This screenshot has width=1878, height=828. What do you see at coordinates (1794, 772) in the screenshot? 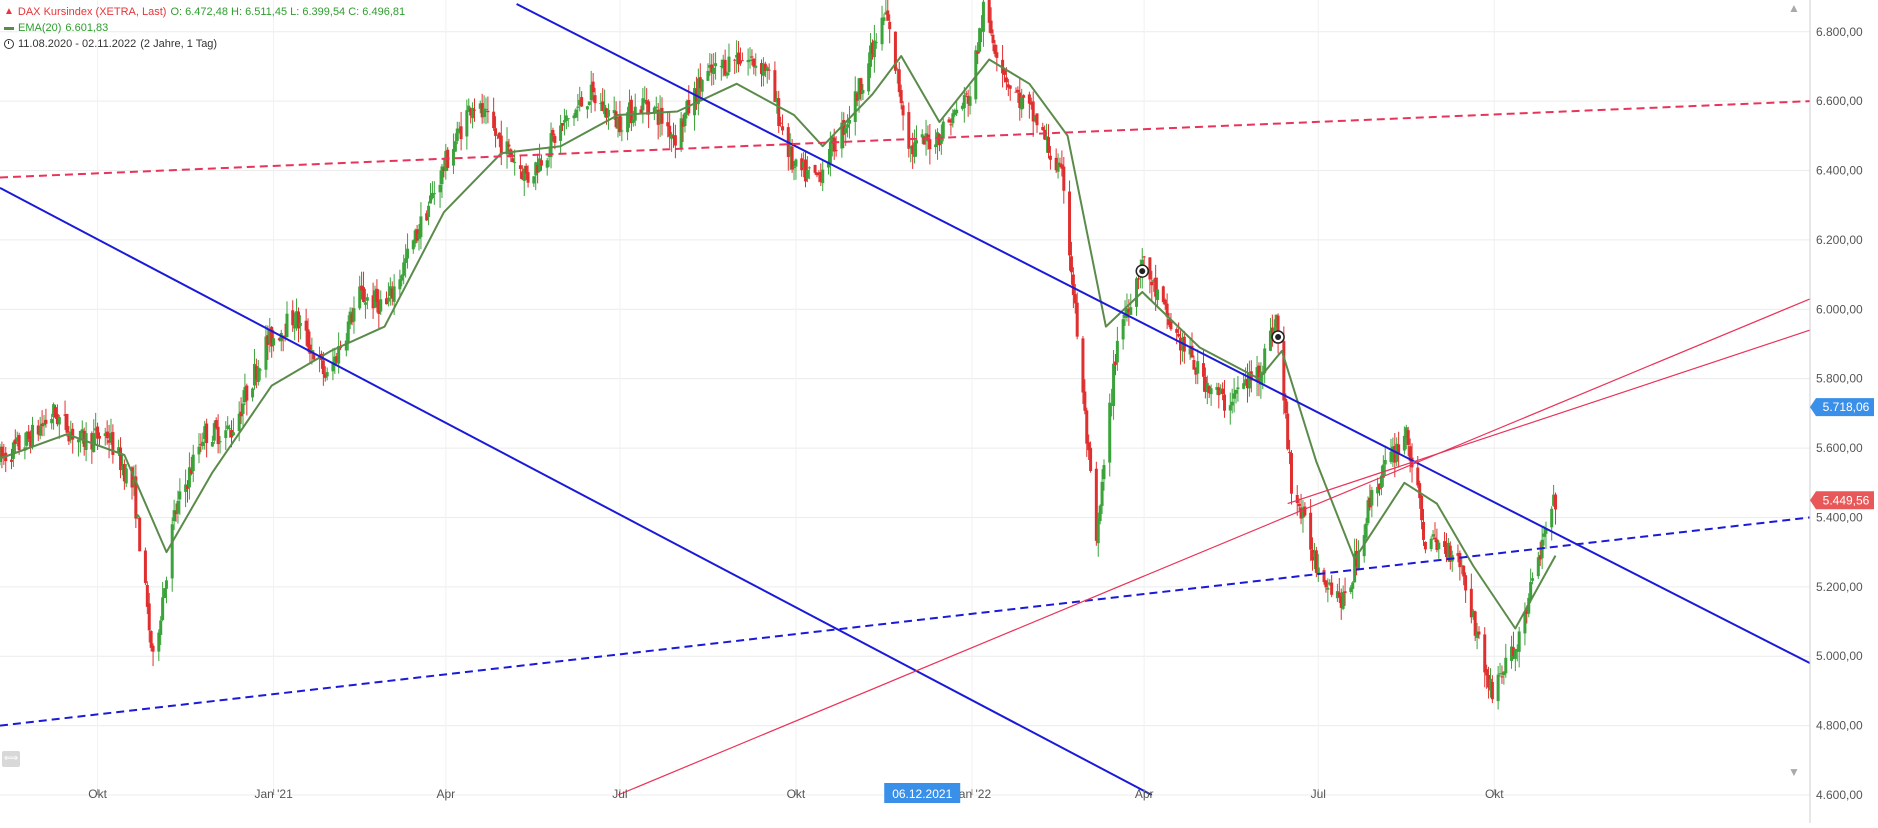
I see `scroll-down-icon: ▼` at bounding box center [1794, 772].